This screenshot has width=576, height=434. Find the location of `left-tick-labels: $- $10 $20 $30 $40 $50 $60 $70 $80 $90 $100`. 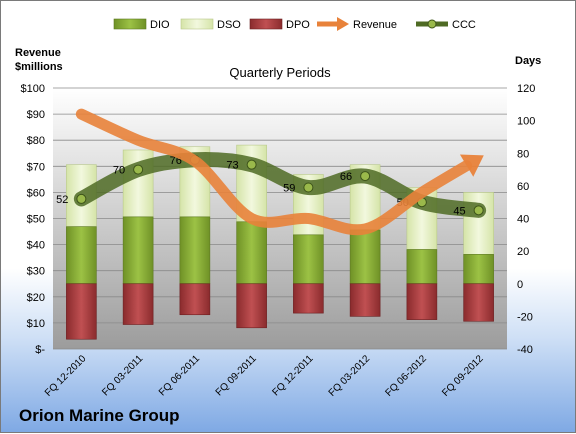

left-tick-labels: $- $10 $20 $30 $40 $50 $60 $70 $80 $90 $100 is located at coordinates (33, 219).